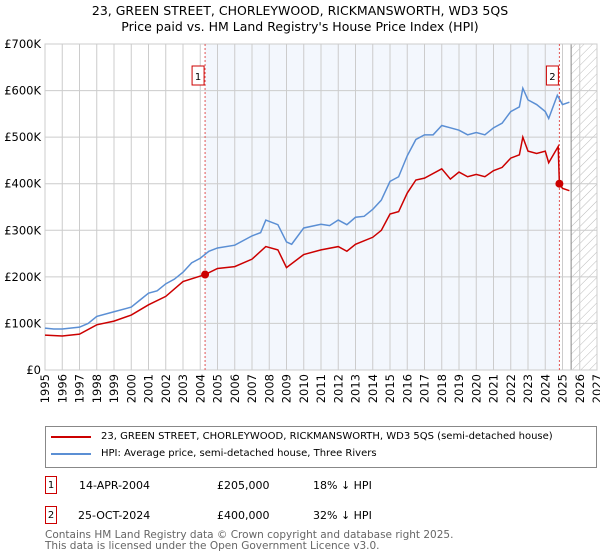 Image resolution: width=600 pixels, height=560 pixels. Describe the element at coordinates (33, 370) in the screenshot. I see `y-tick-label: £0` at that location.